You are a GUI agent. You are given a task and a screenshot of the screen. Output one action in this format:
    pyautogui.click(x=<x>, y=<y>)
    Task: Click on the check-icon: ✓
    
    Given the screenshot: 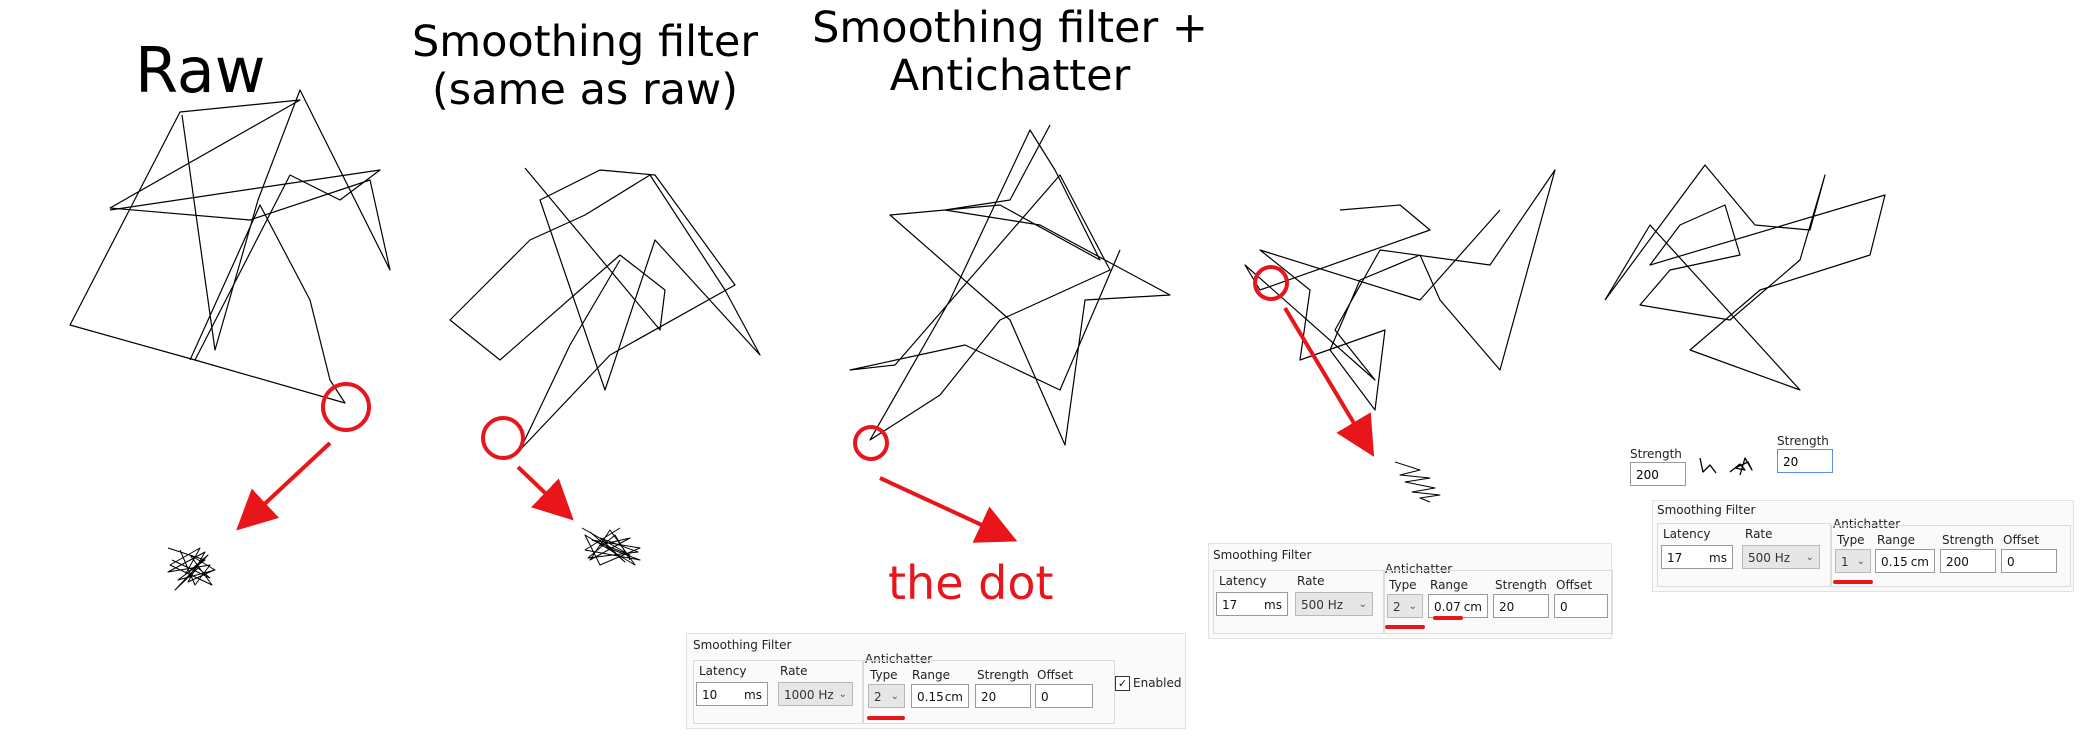 What is the action you would take?
    pyautogui.click(x=1122, y=683)
    